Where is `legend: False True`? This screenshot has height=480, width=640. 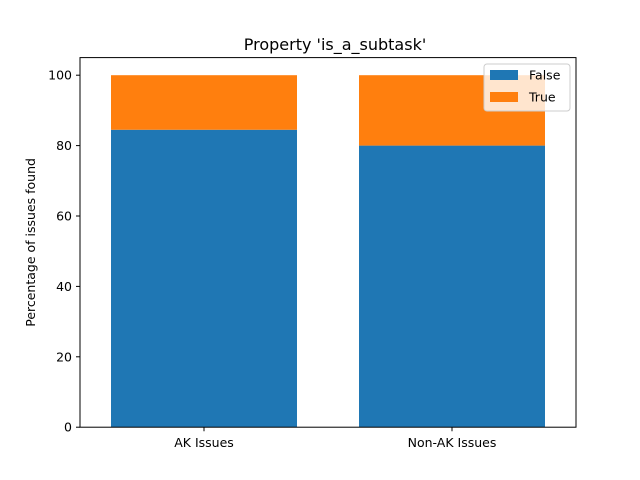
legend: False True is located at coordinates (527, 87).